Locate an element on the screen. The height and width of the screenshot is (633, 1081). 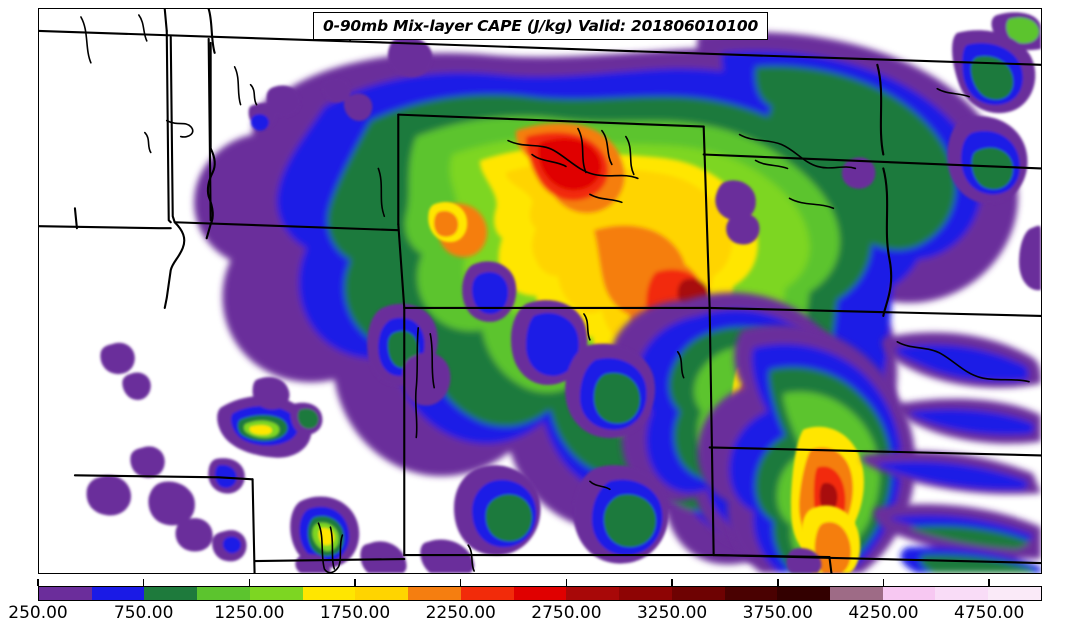
colorbar-tick-label: 3750.00 is located at coordinates (777, 613).